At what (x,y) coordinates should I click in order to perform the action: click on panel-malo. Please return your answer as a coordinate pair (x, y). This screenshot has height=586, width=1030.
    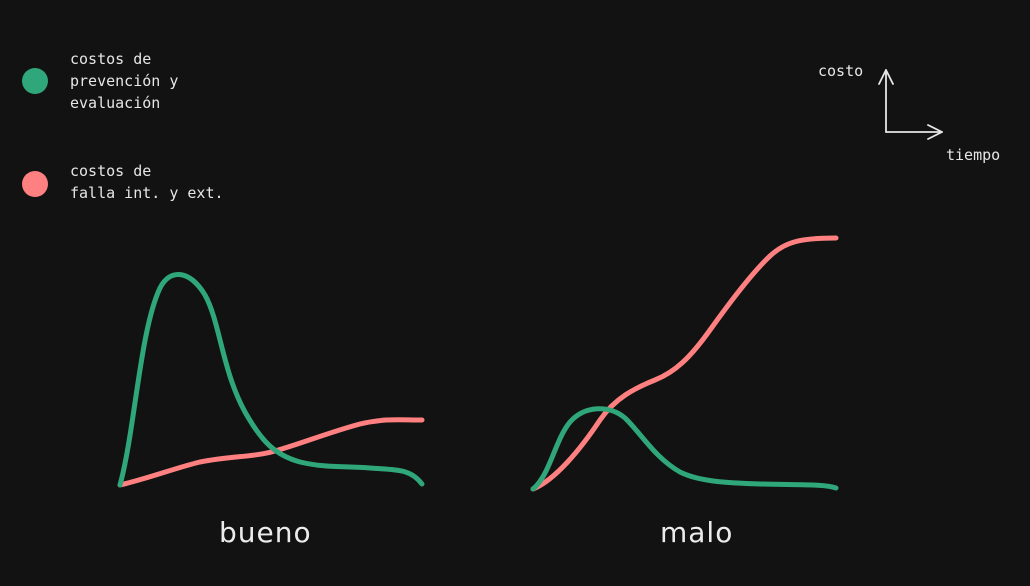
    Looking at the image, I should click on (684, 363).